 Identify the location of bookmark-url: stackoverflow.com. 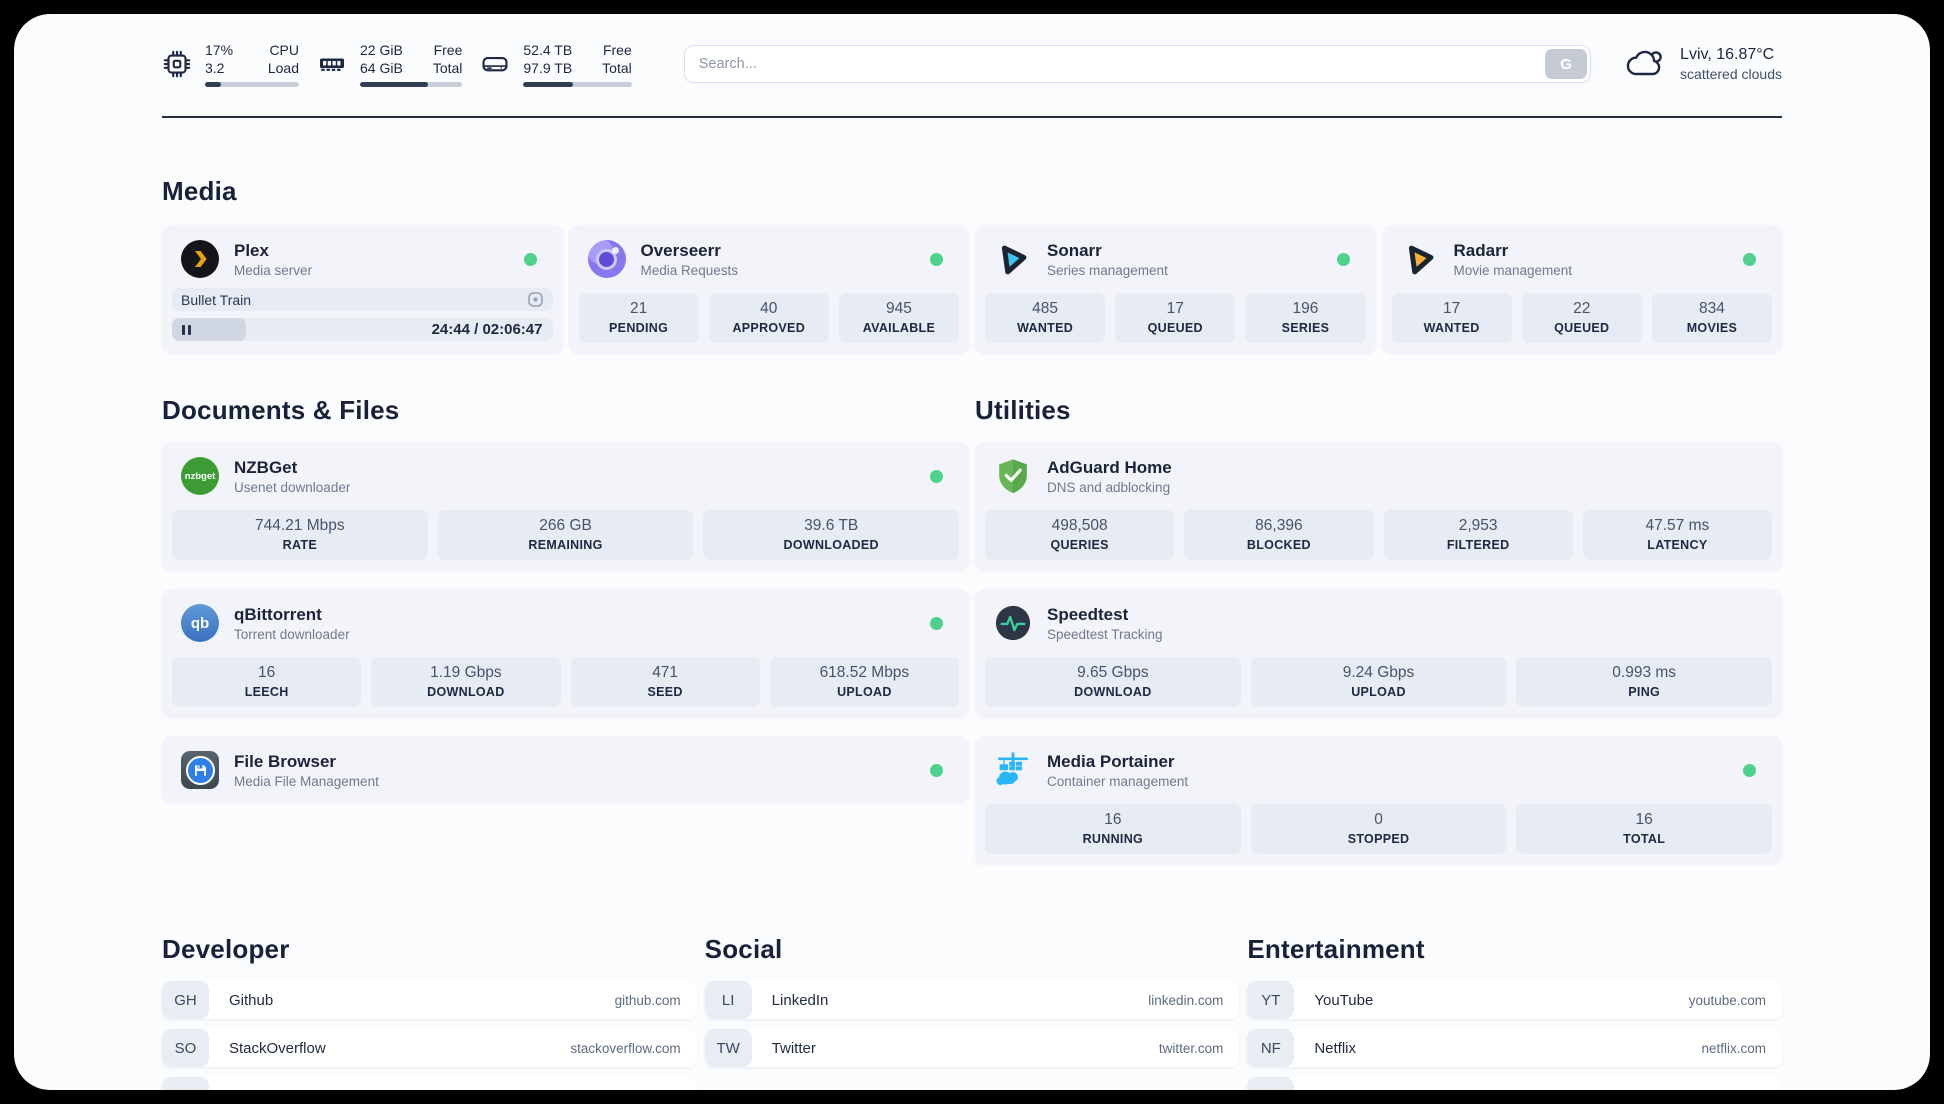
(625, 1048).